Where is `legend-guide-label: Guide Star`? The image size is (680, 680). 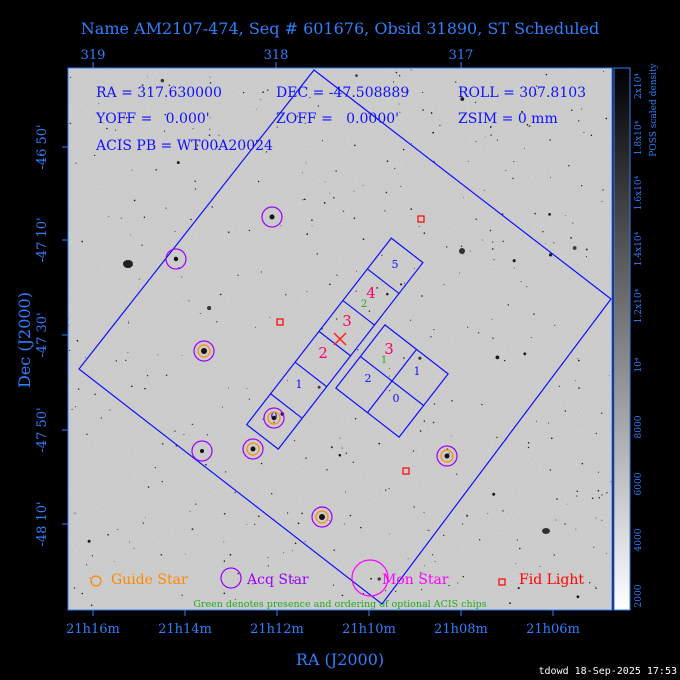 legend-guide-label: Guide Star is located at coordinates (149, 580).